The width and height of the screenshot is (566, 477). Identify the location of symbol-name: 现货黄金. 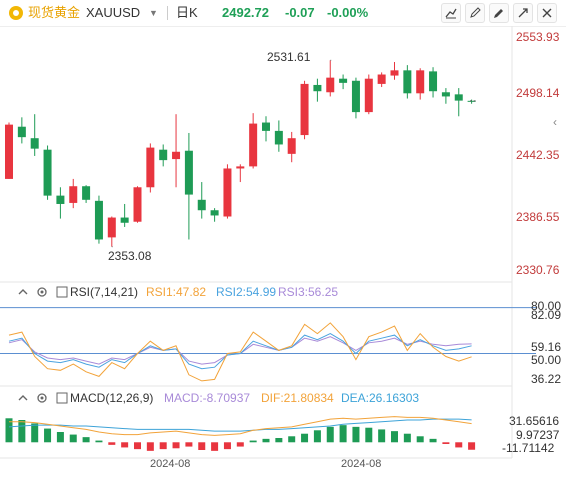
(54, 12).